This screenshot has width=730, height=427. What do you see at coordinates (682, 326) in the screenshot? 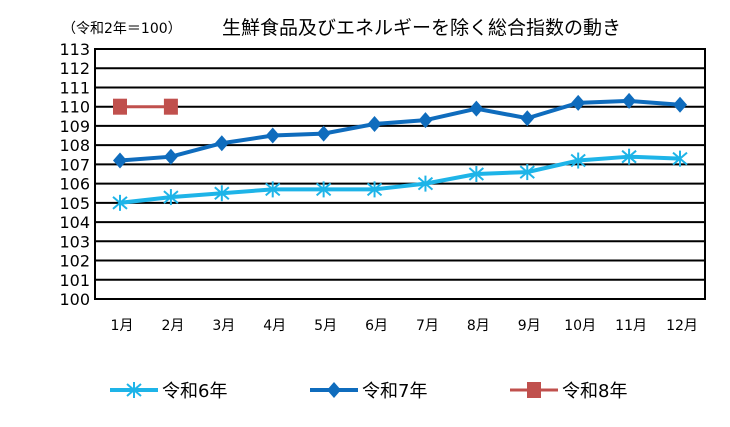
I see `x-tick-label: 12月` at bounding box center [682, 326].